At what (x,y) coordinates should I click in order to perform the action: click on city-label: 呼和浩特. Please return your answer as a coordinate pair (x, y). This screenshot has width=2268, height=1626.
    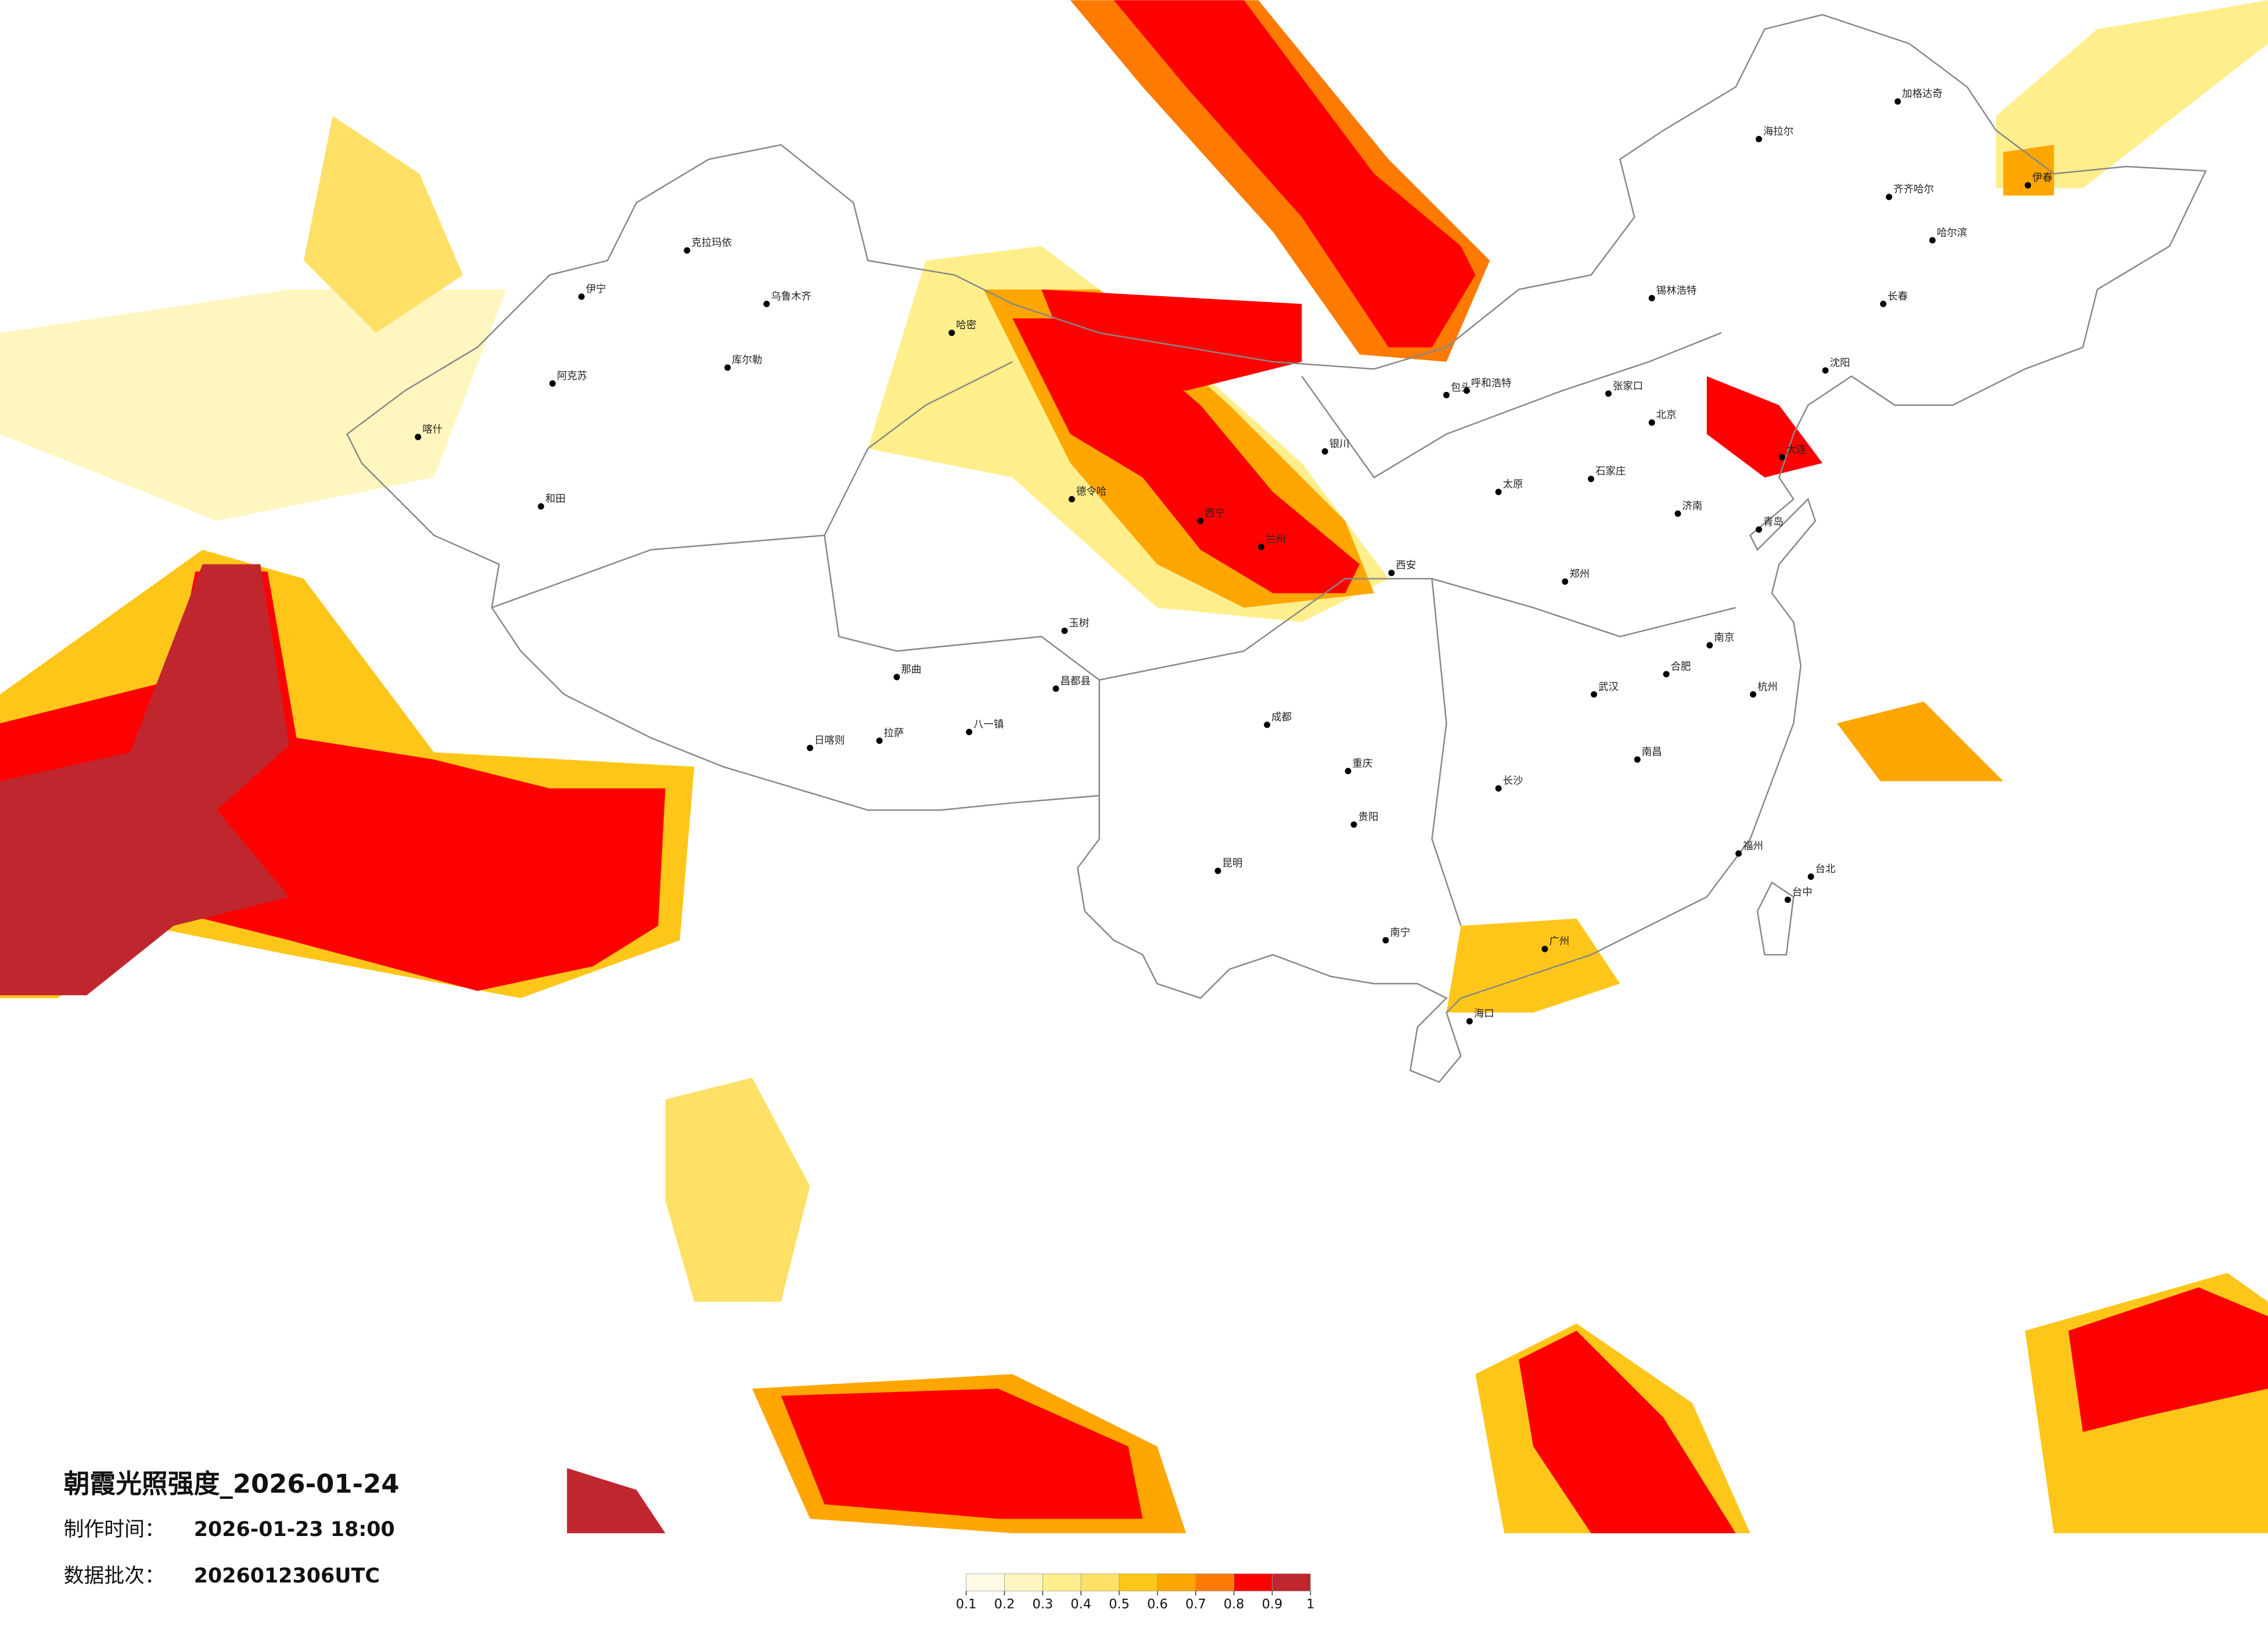
    Looking at the image, I should click on (1491, 383).